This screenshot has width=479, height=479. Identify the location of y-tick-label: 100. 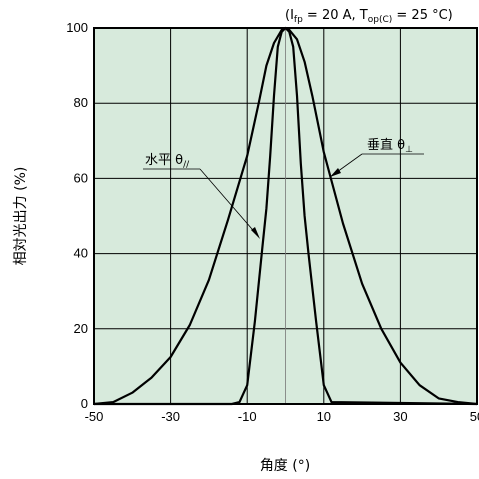
(77, 27).